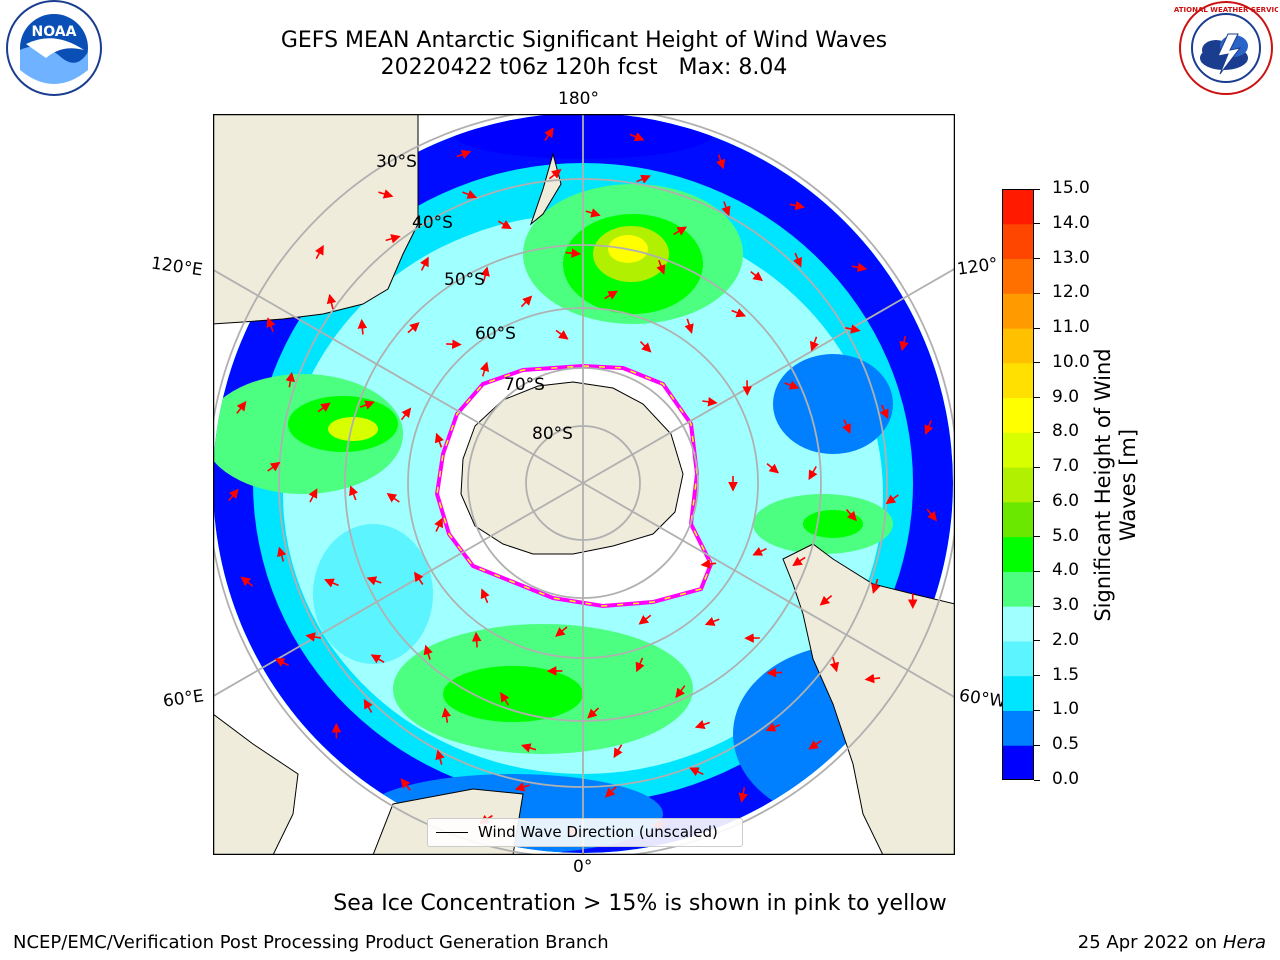  I want to click on colorbar-tick-label: 8.0, so click(1066, 431).